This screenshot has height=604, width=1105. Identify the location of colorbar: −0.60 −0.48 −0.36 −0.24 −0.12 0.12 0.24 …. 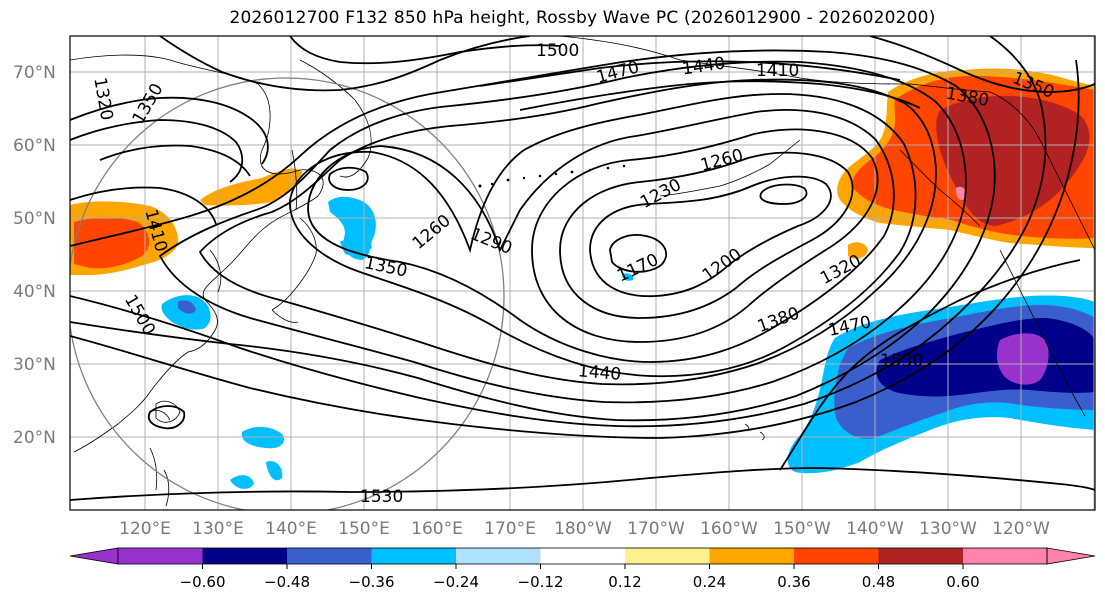
(582, 569).